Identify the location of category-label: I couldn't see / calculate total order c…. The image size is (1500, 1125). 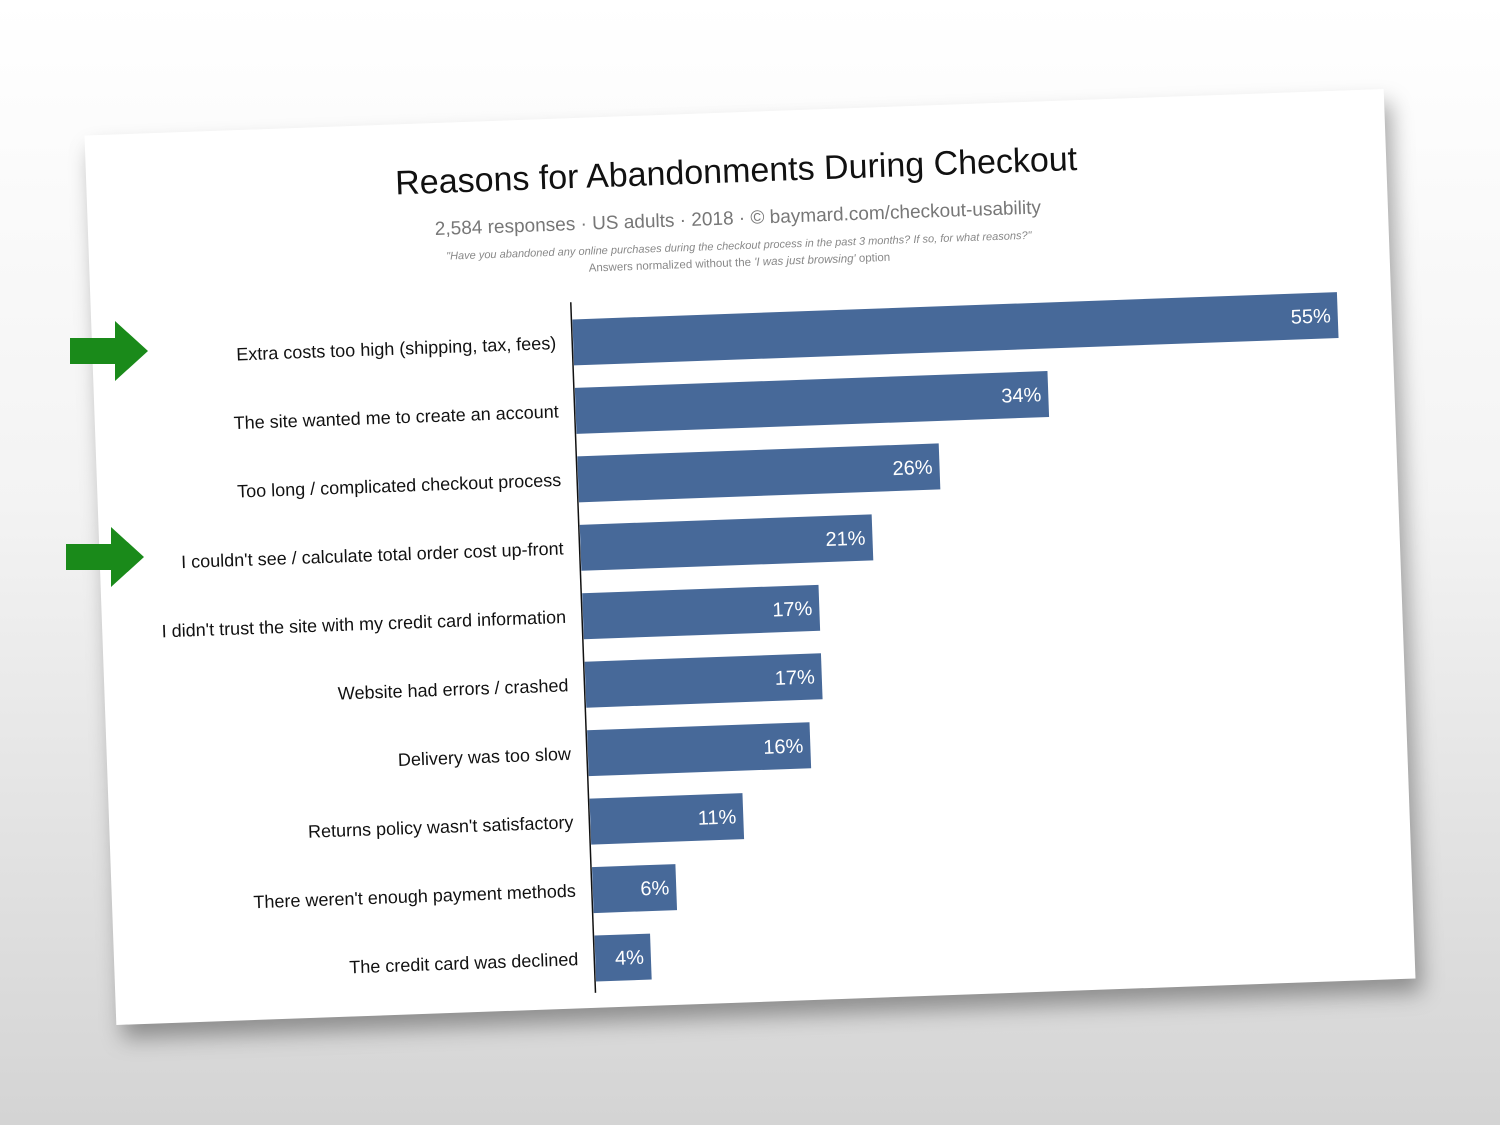
(372, 555).